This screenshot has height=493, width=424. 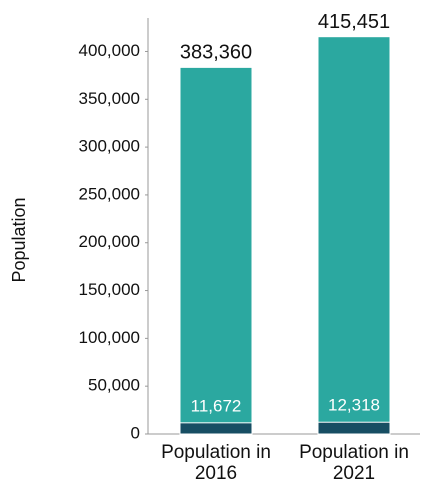 I want to click on y-tick-label: 300,000, so click(x=109, y=146).